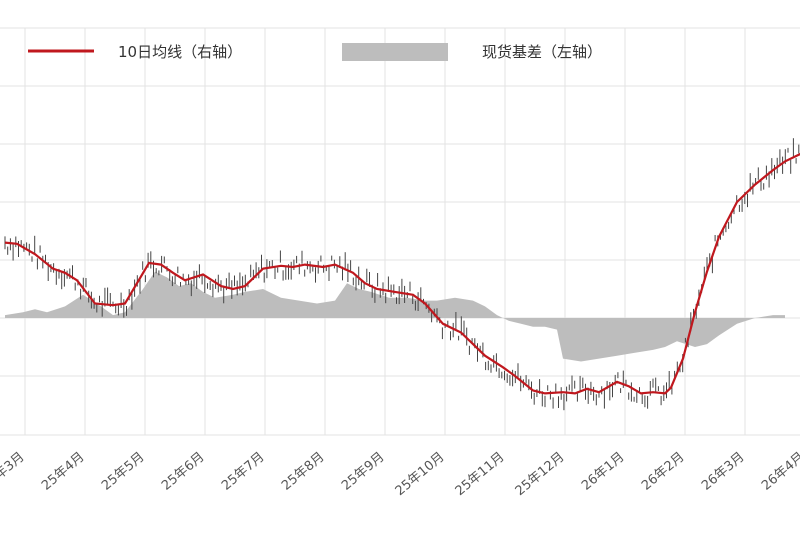 The width and height of the screenshot is (800, 540). Describe the element at coordinates (663, 472) in the screenshot. I see `x-tick-label: 26年2月` at that location.